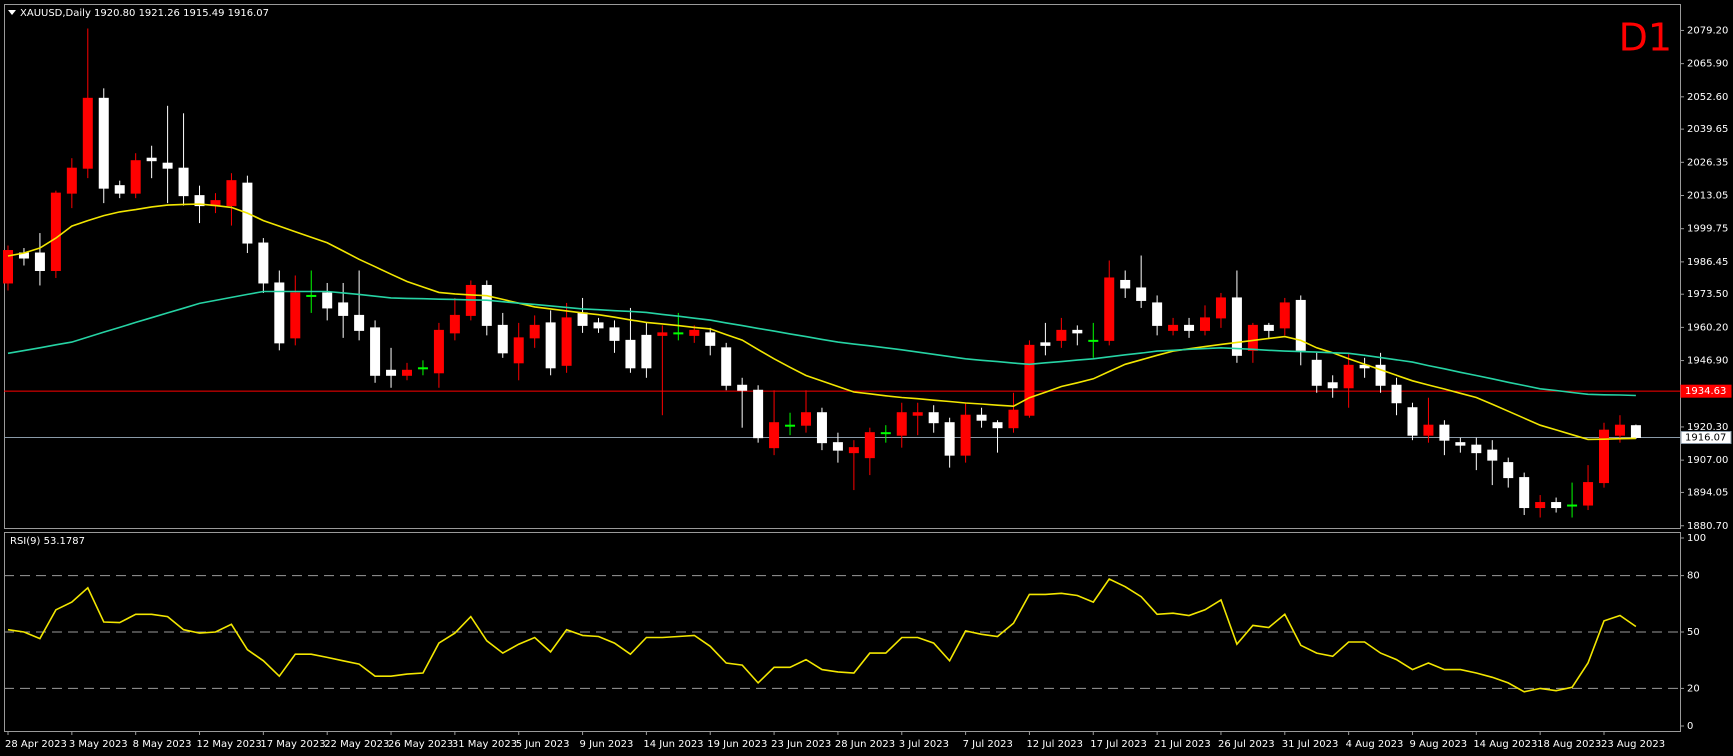 This screenshot has width=1733, height=756. What do you see at coordinates (1707, 427) in the screenshot?
I see `y-tick-label: 1920.30` at bounding box center [1707, 427].